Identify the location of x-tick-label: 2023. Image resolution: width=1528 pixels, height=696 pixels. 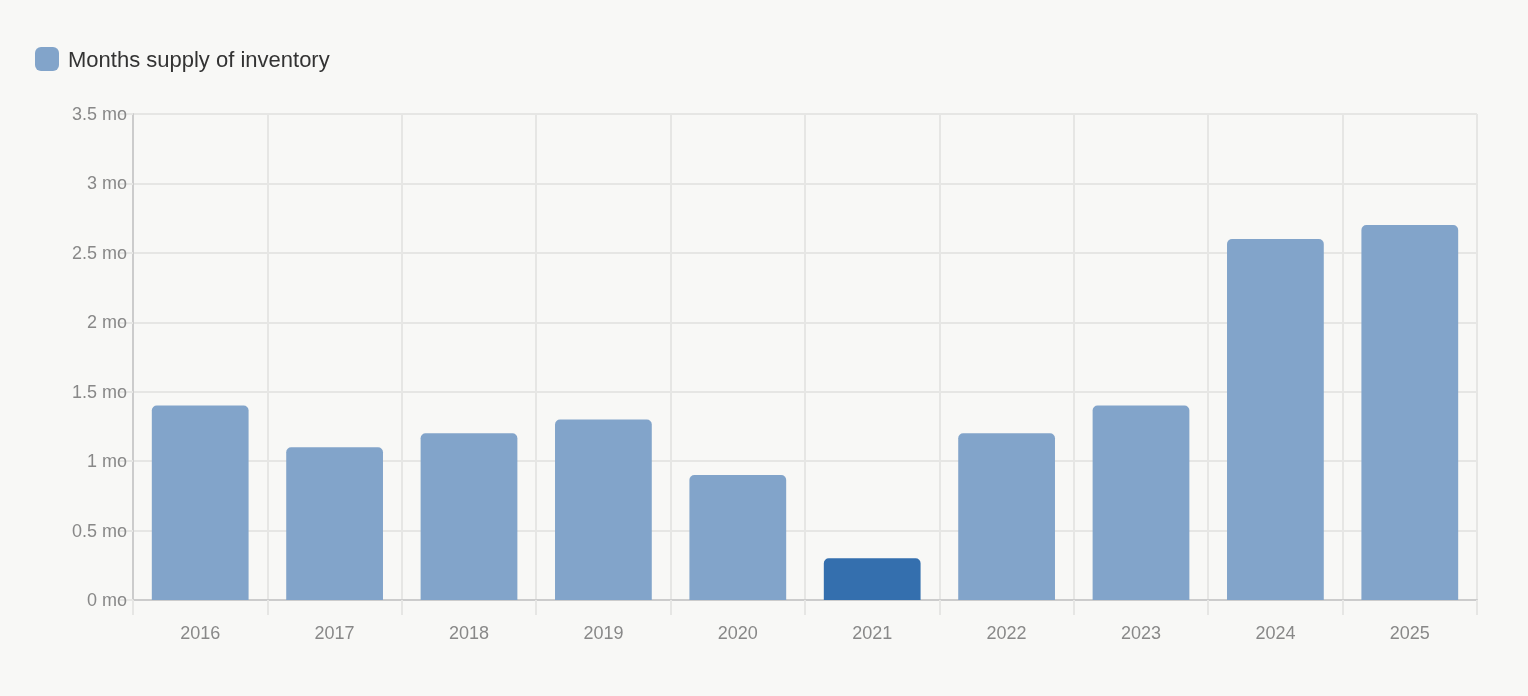
(1141, 633).